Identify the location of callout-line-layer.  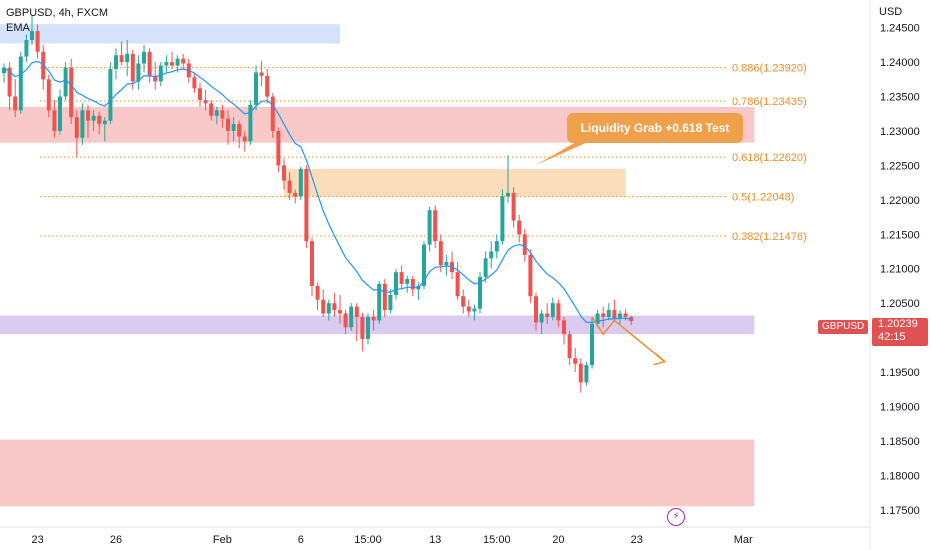
(562, 153).